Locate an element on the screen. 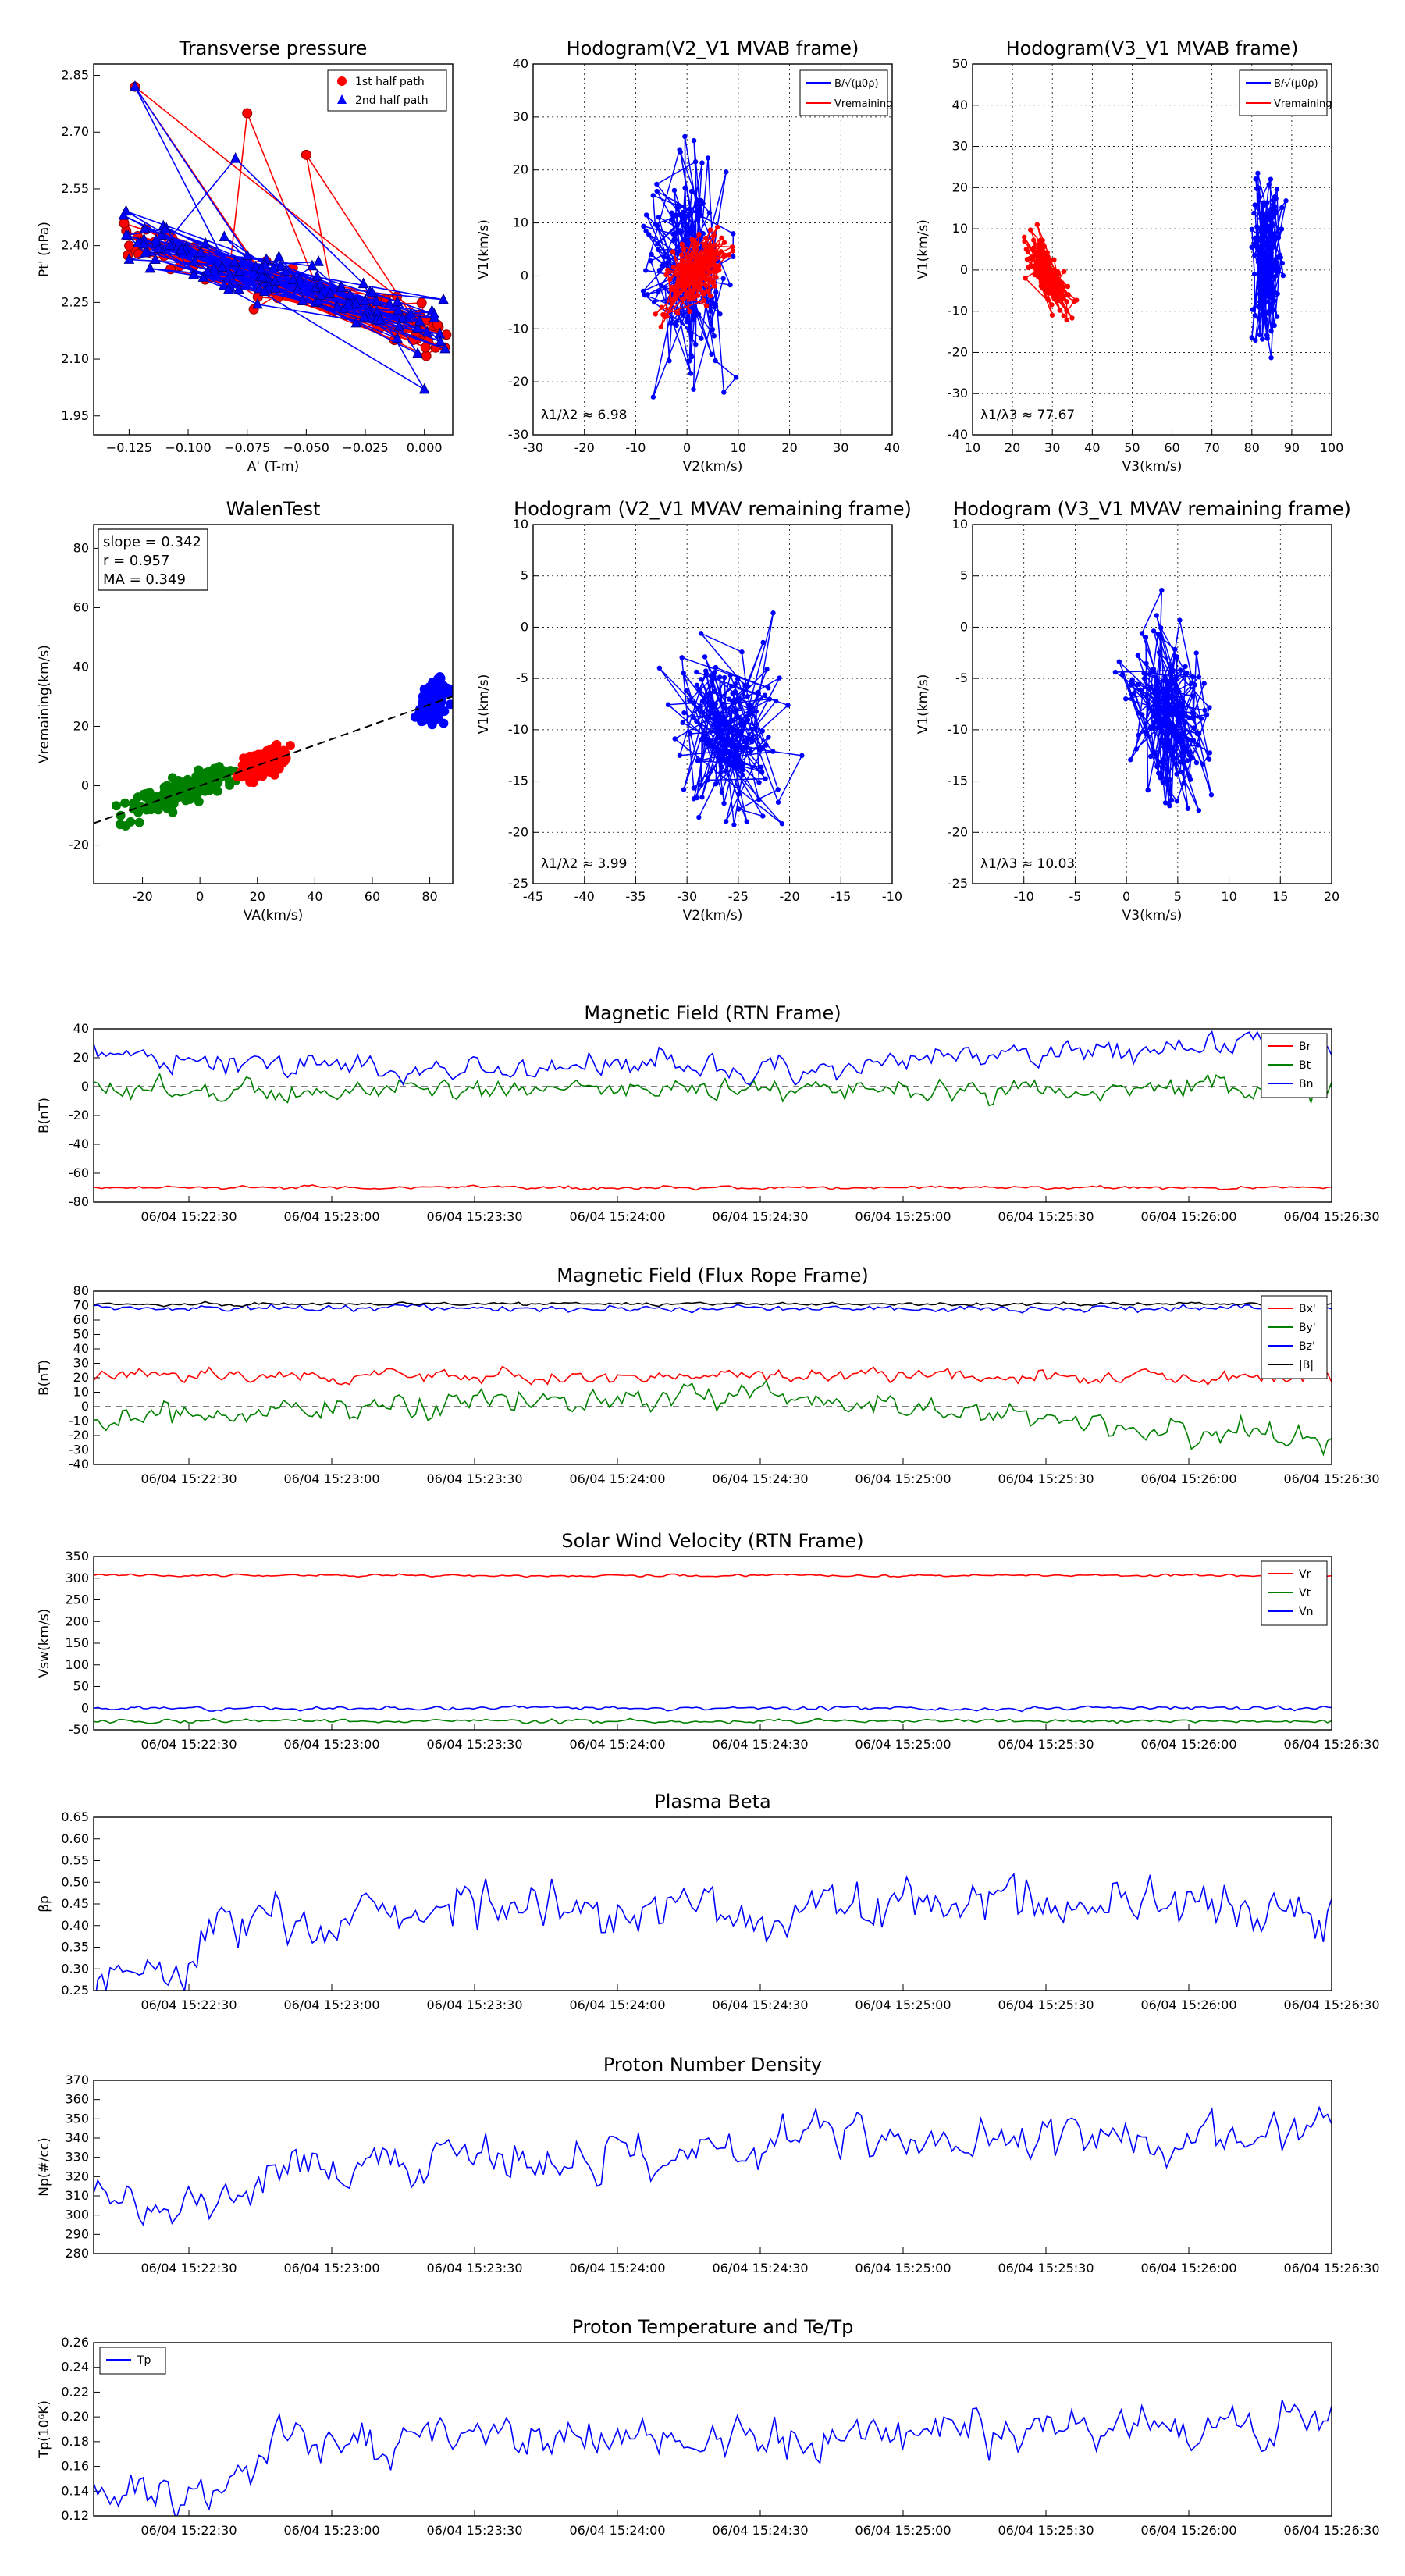 The width and height of the screenshot is (1405, 2576). x-tick-label: 60 is located at coordinates (373, 896).